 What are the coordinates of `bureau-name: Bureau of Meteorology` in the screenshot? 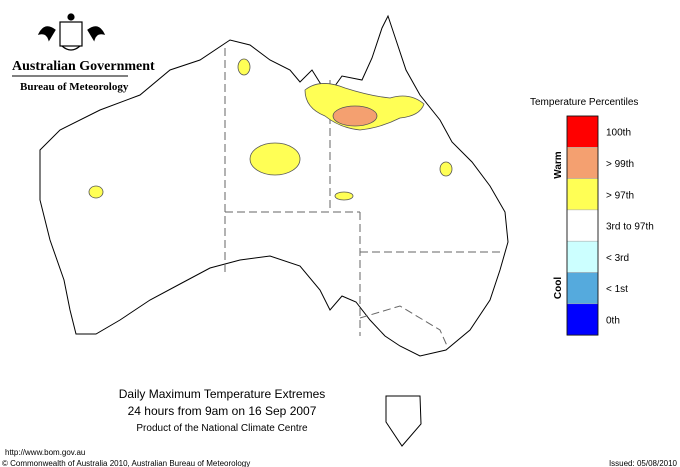 It's located at (74, 87).